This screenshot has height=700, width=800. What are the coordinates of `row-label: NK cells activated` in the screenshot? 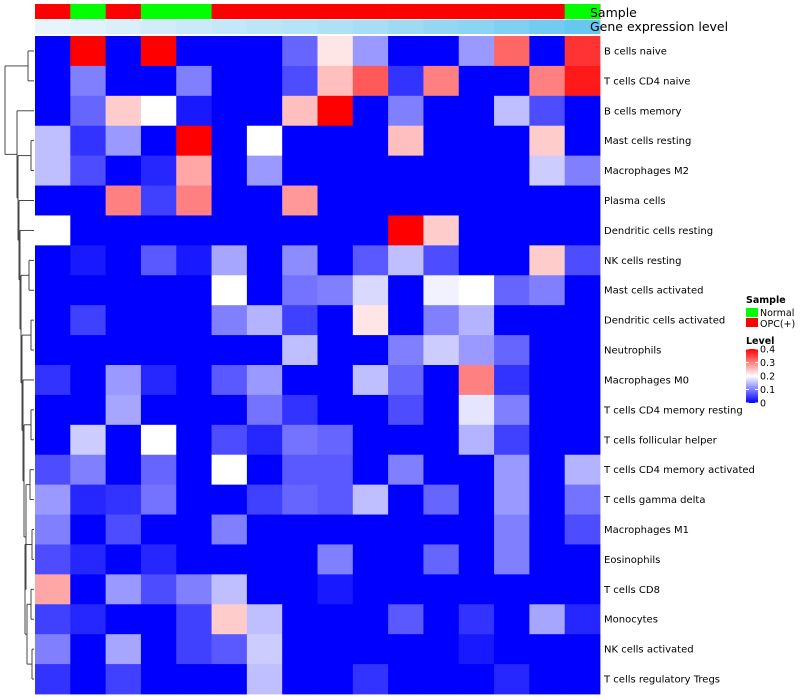 It's located at (649, 650).